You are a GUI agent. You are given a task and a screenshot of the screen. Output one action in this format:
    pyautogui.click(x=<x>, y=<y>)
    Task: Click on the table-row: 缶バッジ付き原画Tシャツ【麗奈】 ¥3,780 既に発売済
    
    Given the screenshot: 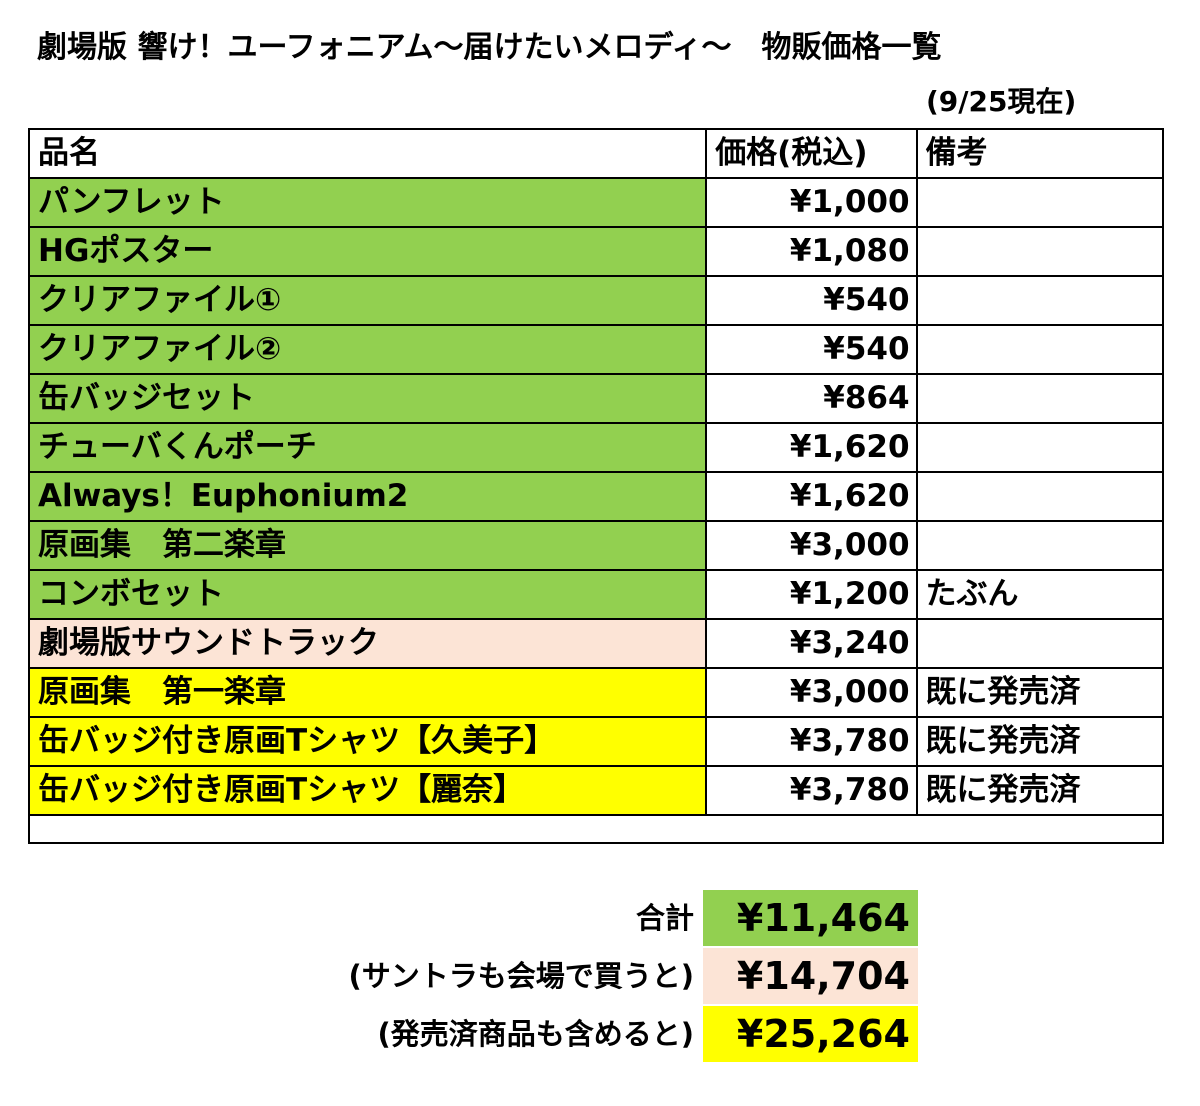 What is the action you would take?
    pyautogui.click(x=596, y=790)
    